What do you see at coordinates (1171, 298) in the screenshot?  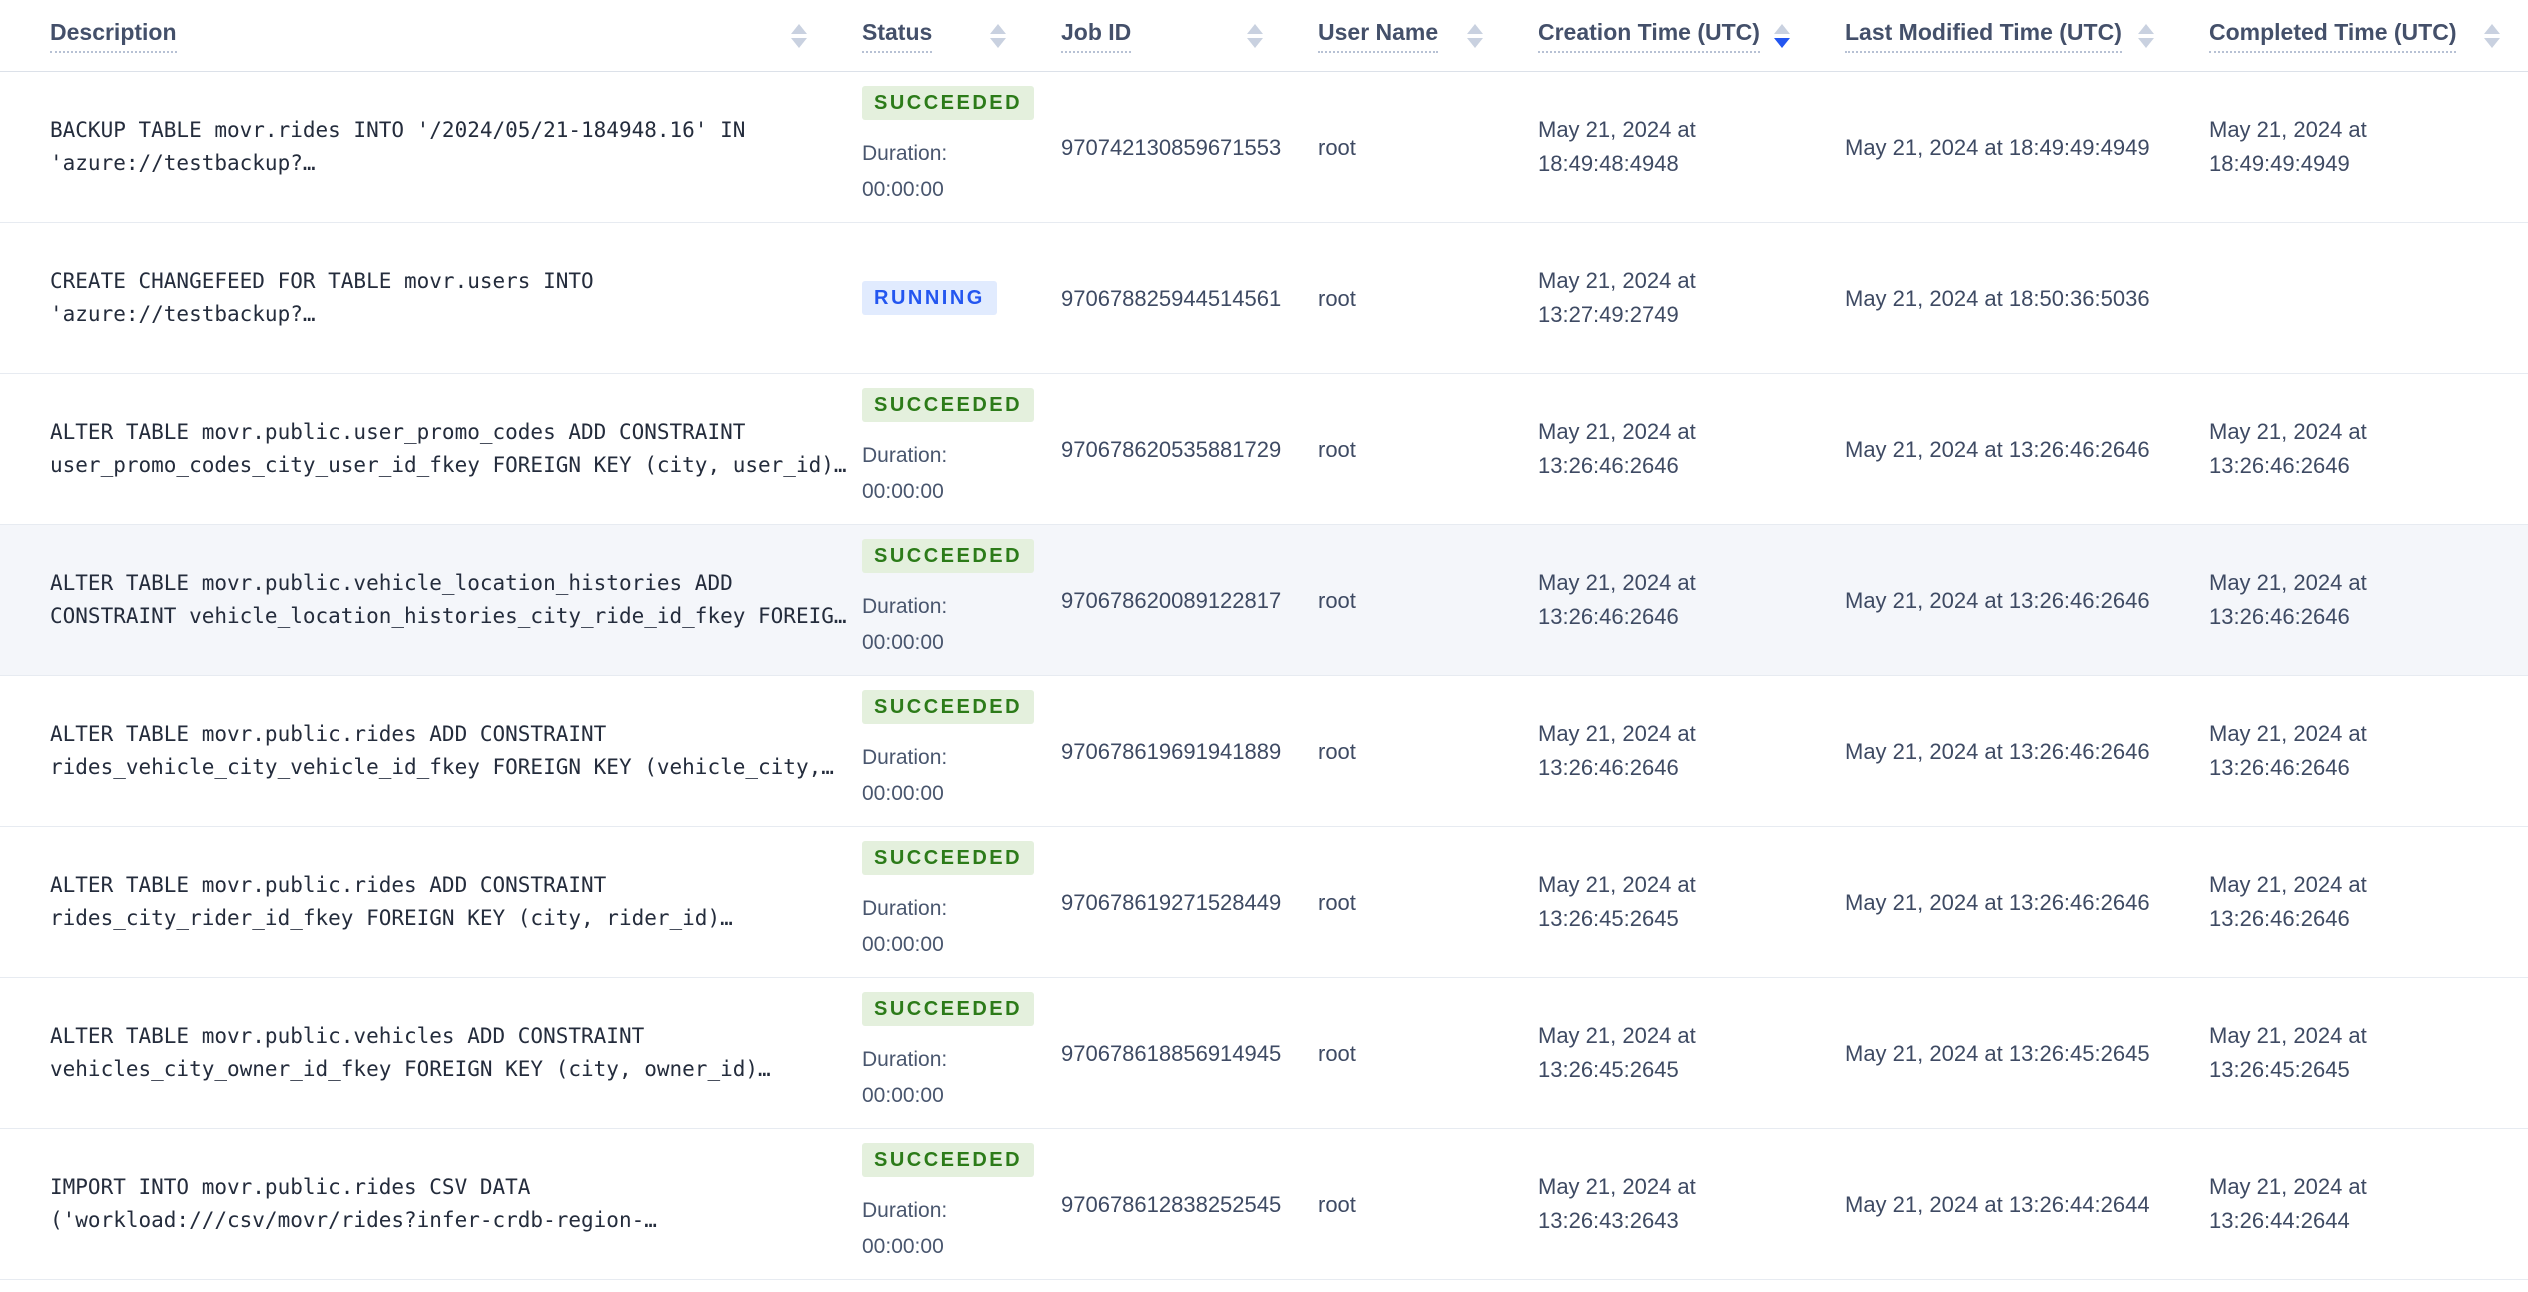 I see `job-id: 970678825944514561` at bounding box center [1171, 298].